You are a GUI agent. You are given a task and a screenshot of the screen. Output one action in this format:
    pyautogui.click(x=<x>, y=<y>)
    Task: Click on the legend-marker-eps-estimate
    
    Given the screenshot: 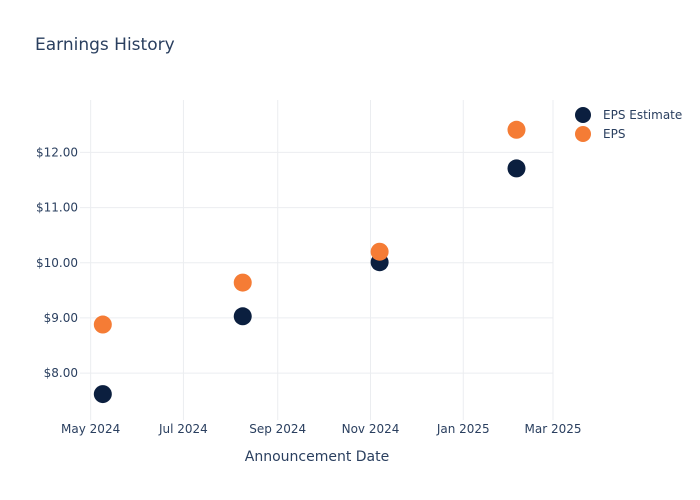 What is the action you would take?
    pyautogui.click(x=583, y=115)
    